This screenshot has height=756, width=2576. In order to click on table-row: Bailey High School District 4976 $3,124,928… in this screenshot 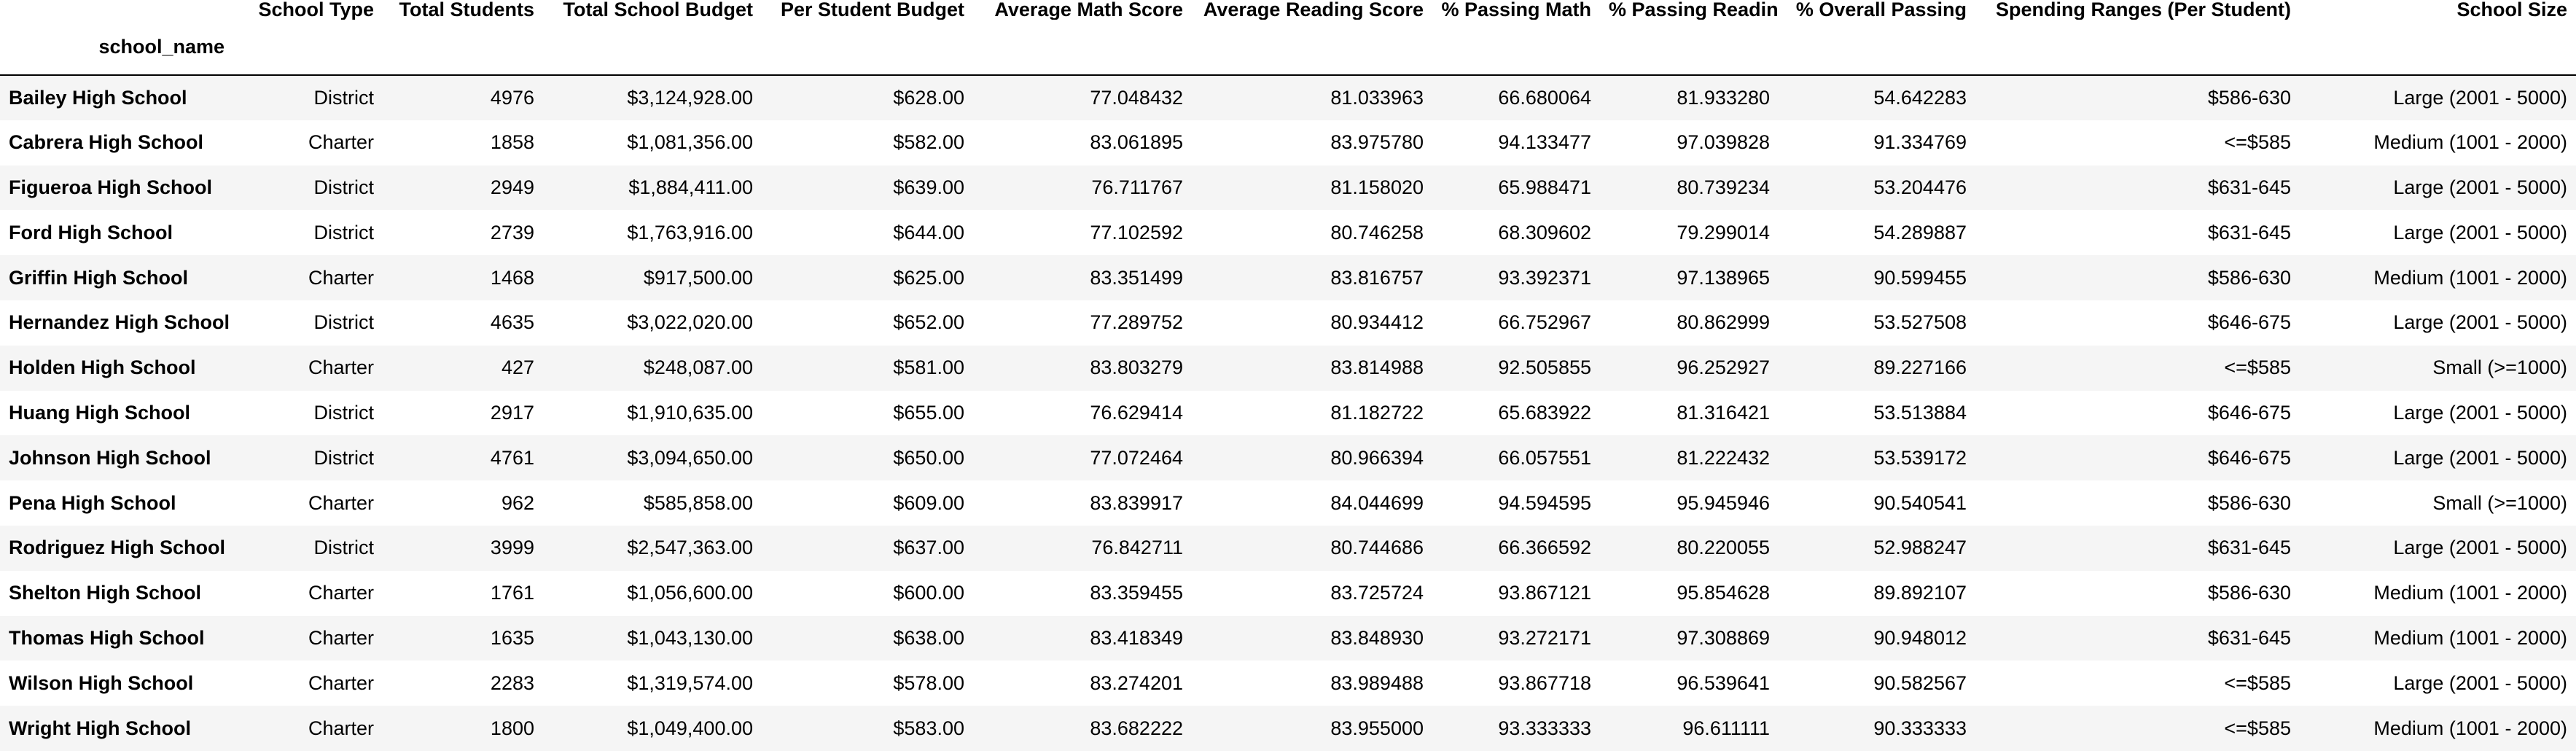, I will do `click(1288, 97)`.